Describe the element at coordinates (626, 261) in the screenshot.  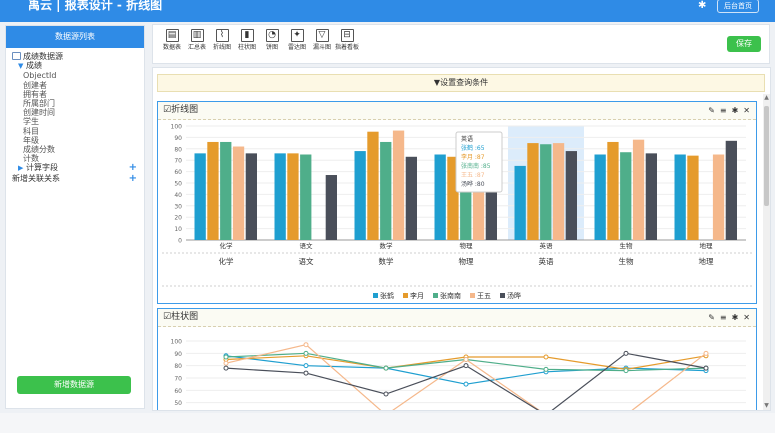
I see `category-label: 生物` at that location.